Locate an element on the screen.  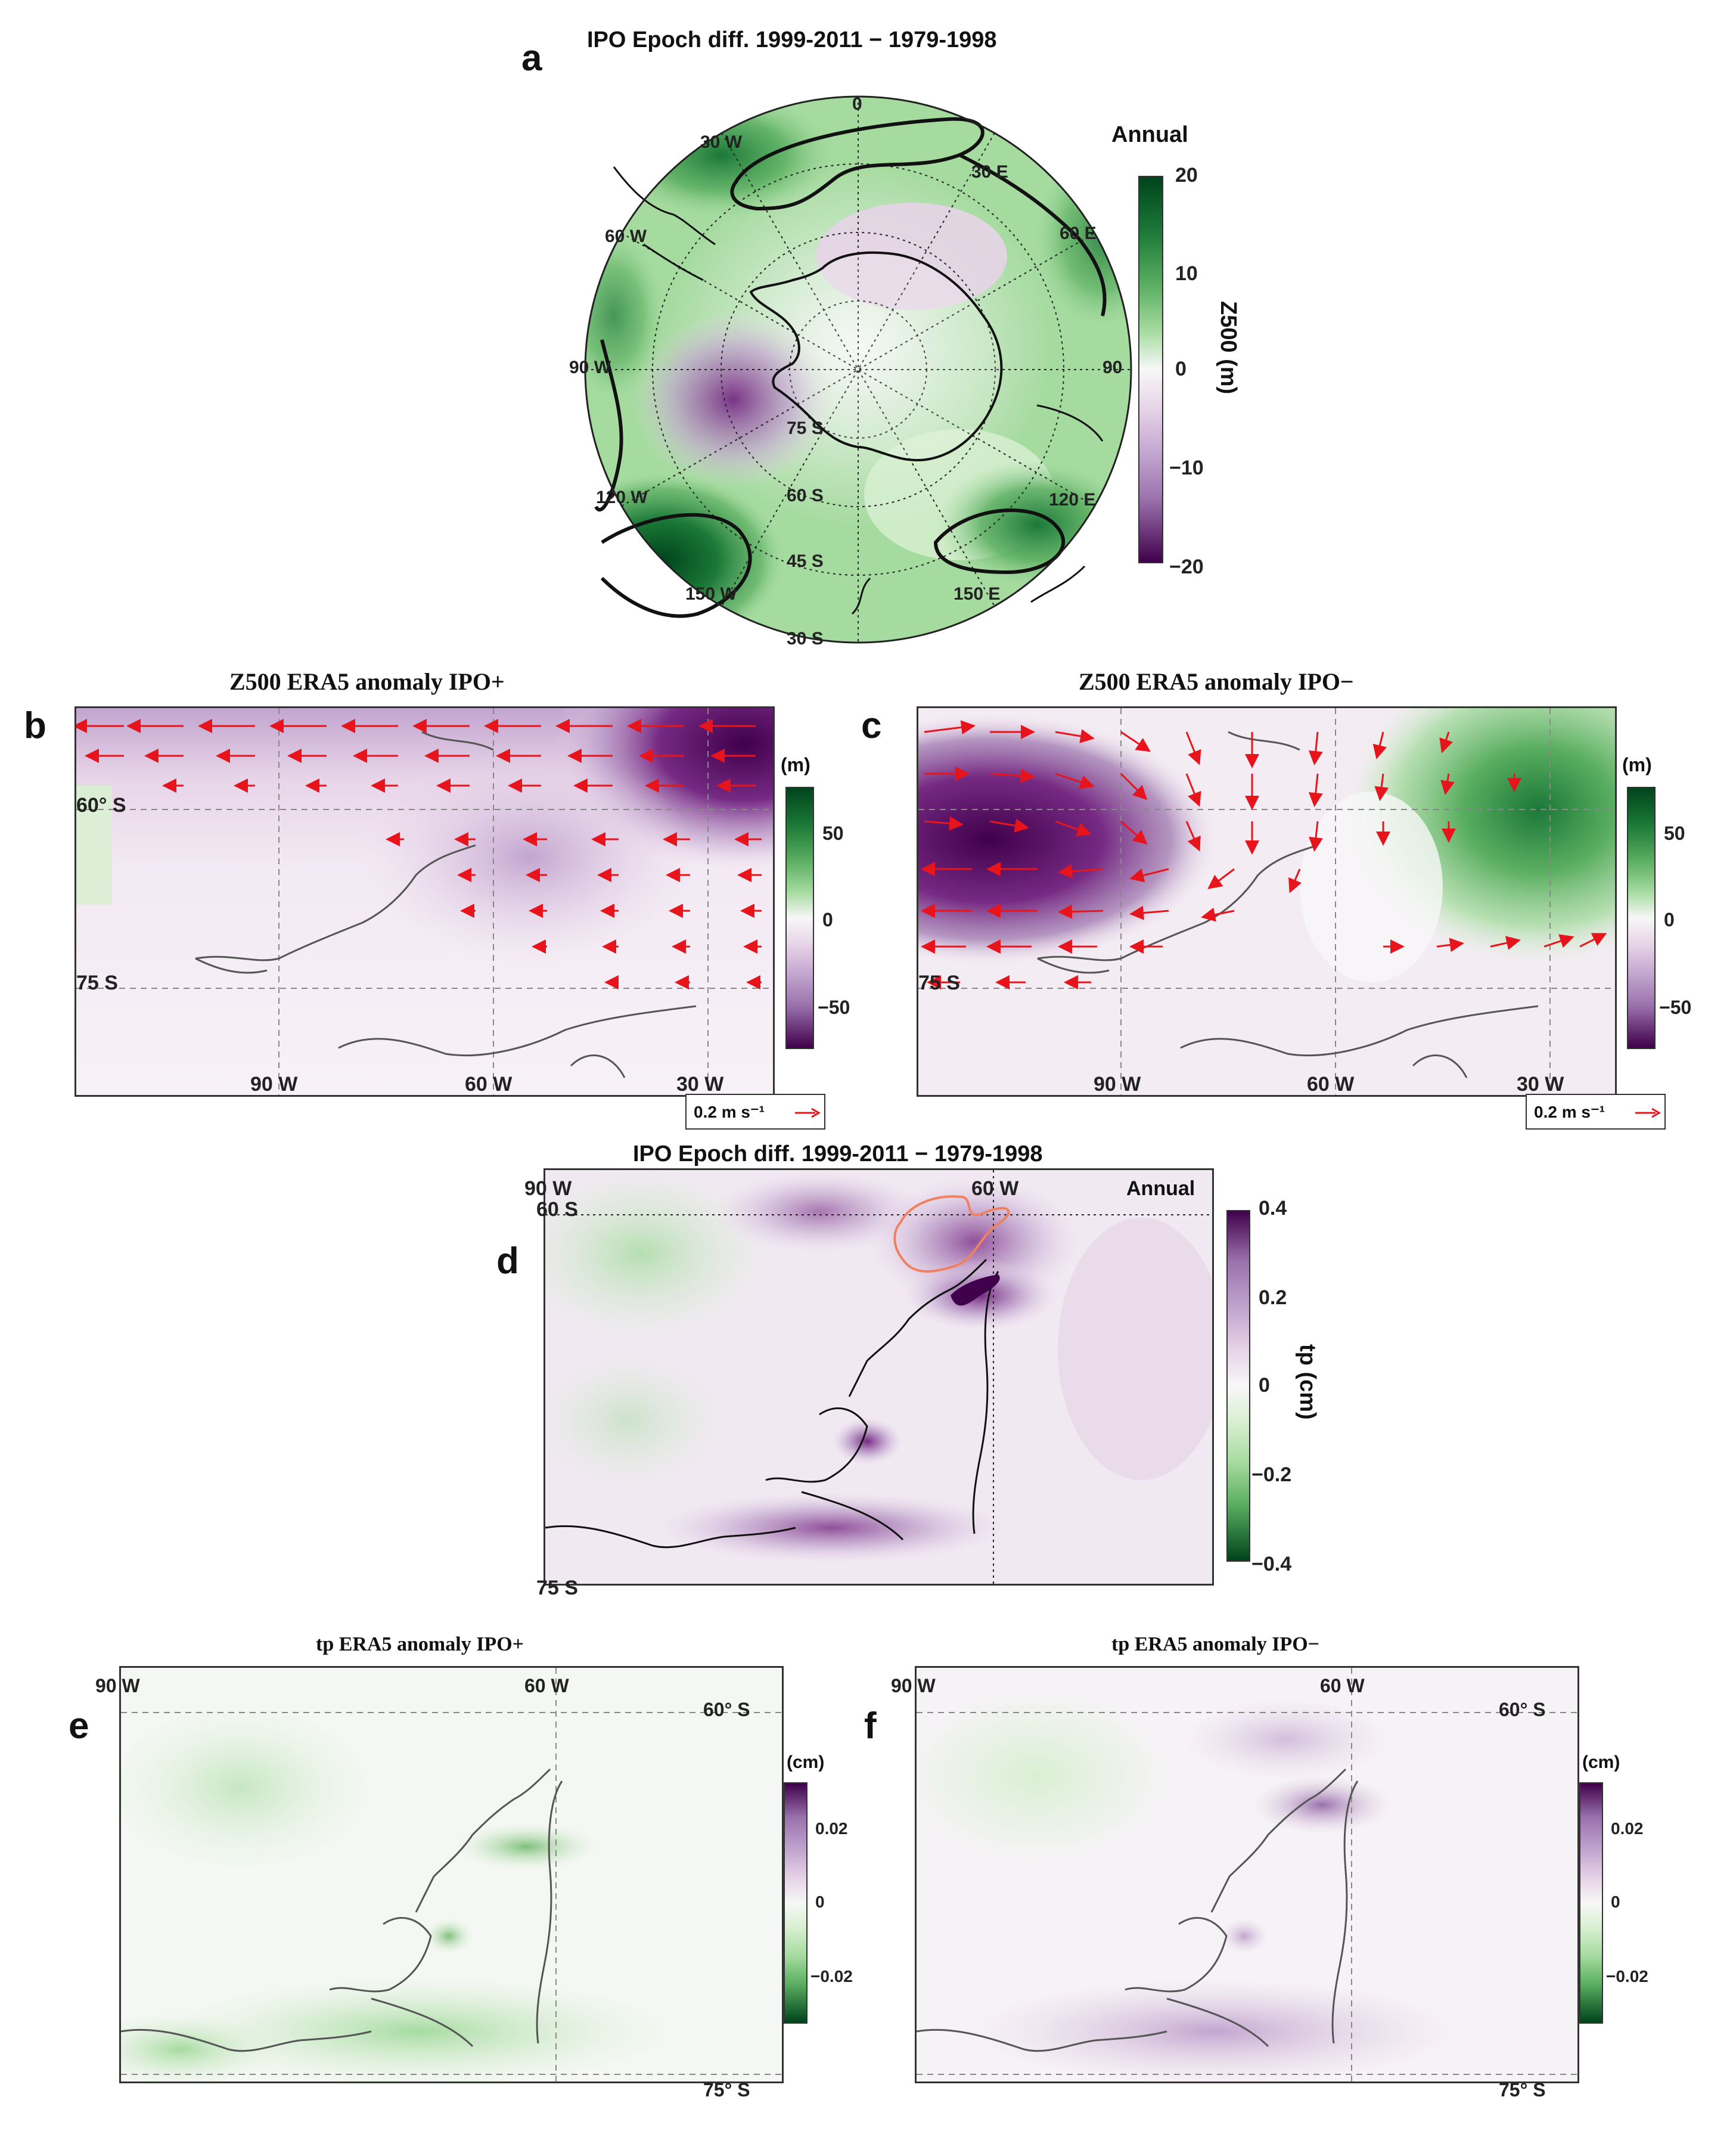
lon-label-90w: 90 W is located at coordinates (590, 367).